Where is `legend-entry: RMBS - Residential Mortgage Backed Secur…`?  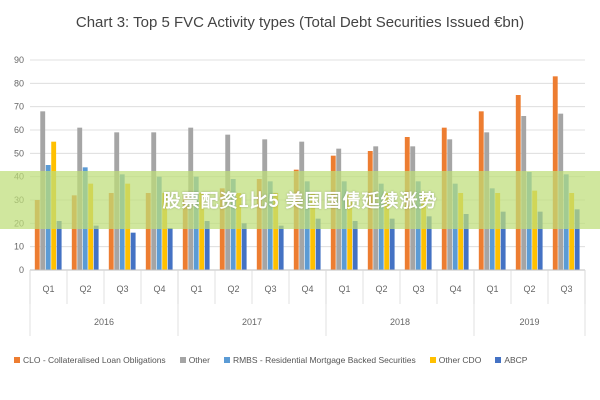
legend-entry: RMBS - Residential Mortgage Backed Secur… is located at coordinates (319, 360).